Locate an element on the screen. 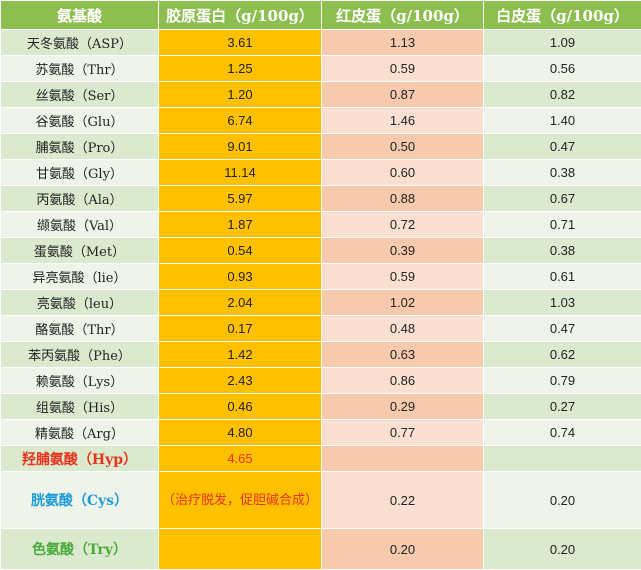  collagen-note: （治疗脱发，促胆碱合成） is located at coordinates (240, 500).